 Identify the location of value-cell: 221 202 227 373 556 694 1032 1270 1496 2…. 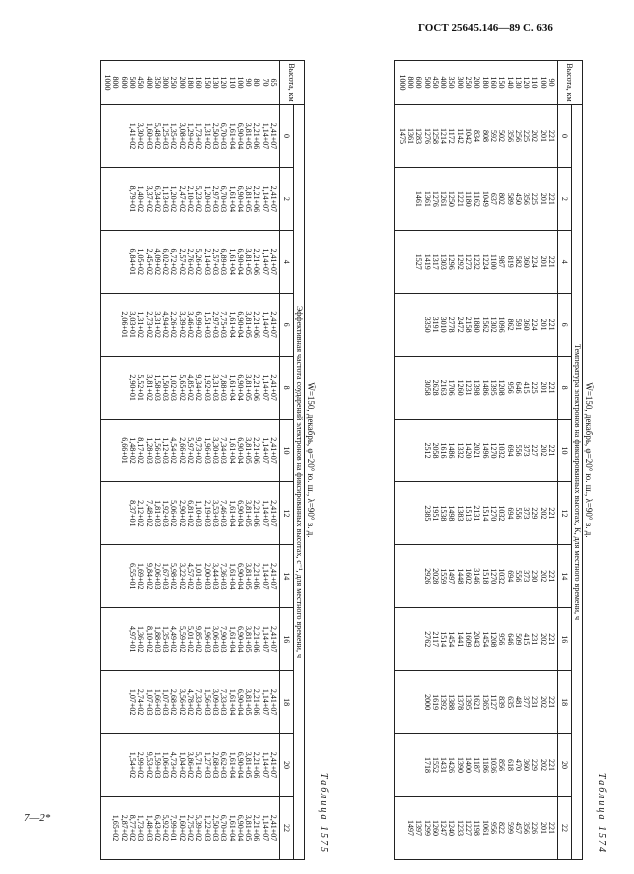
(476, 450).